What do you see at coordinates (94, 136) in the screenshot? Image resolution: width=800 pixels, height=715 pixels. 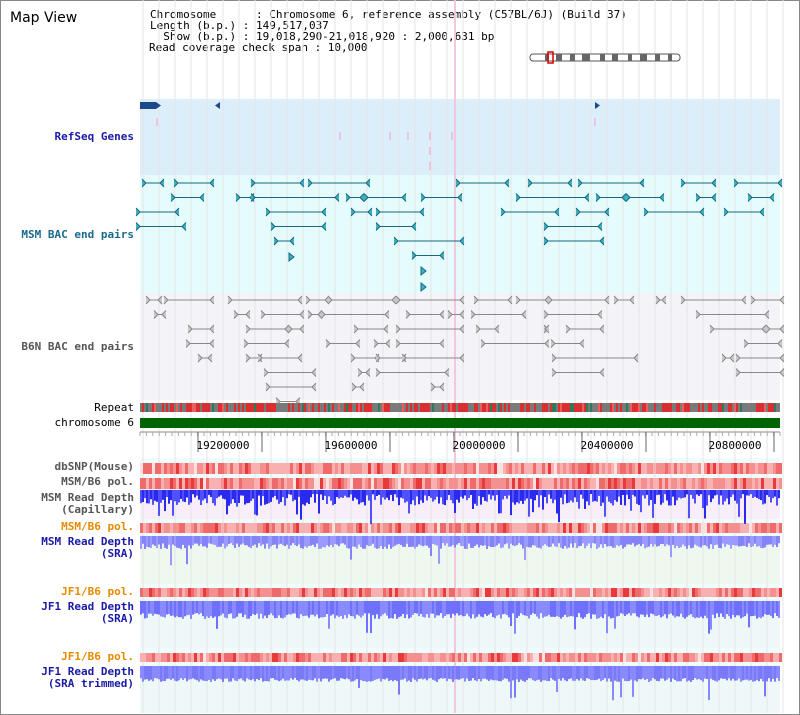 I see `track-label-refseq: RefSeq Genes` at bounding box center [94, 136].